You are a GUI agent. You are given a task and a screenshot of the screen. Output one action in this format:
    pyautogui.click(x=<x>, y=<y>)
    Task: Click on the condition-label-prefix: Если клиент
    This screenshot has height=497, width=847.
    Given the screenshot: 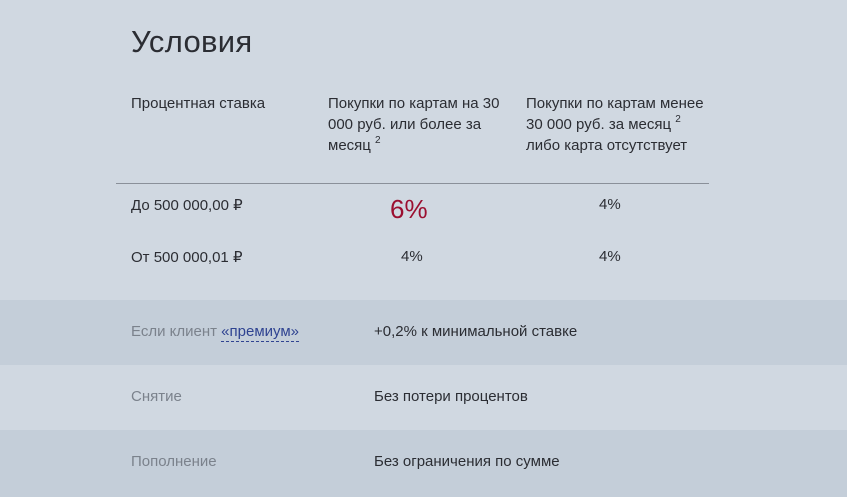 What is the action you would take?
    pyautogui.click(x=176, y=331)
    